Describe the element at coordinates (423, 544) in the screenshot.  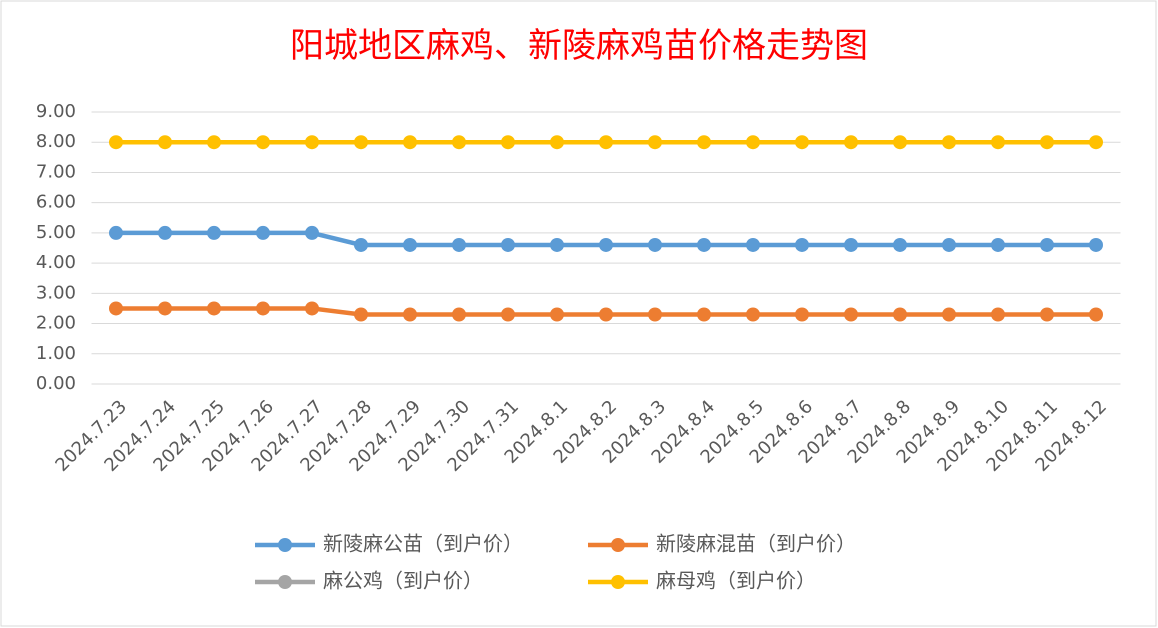
I see `legend-label: 新陵麻公苗（到户价）` at that location.